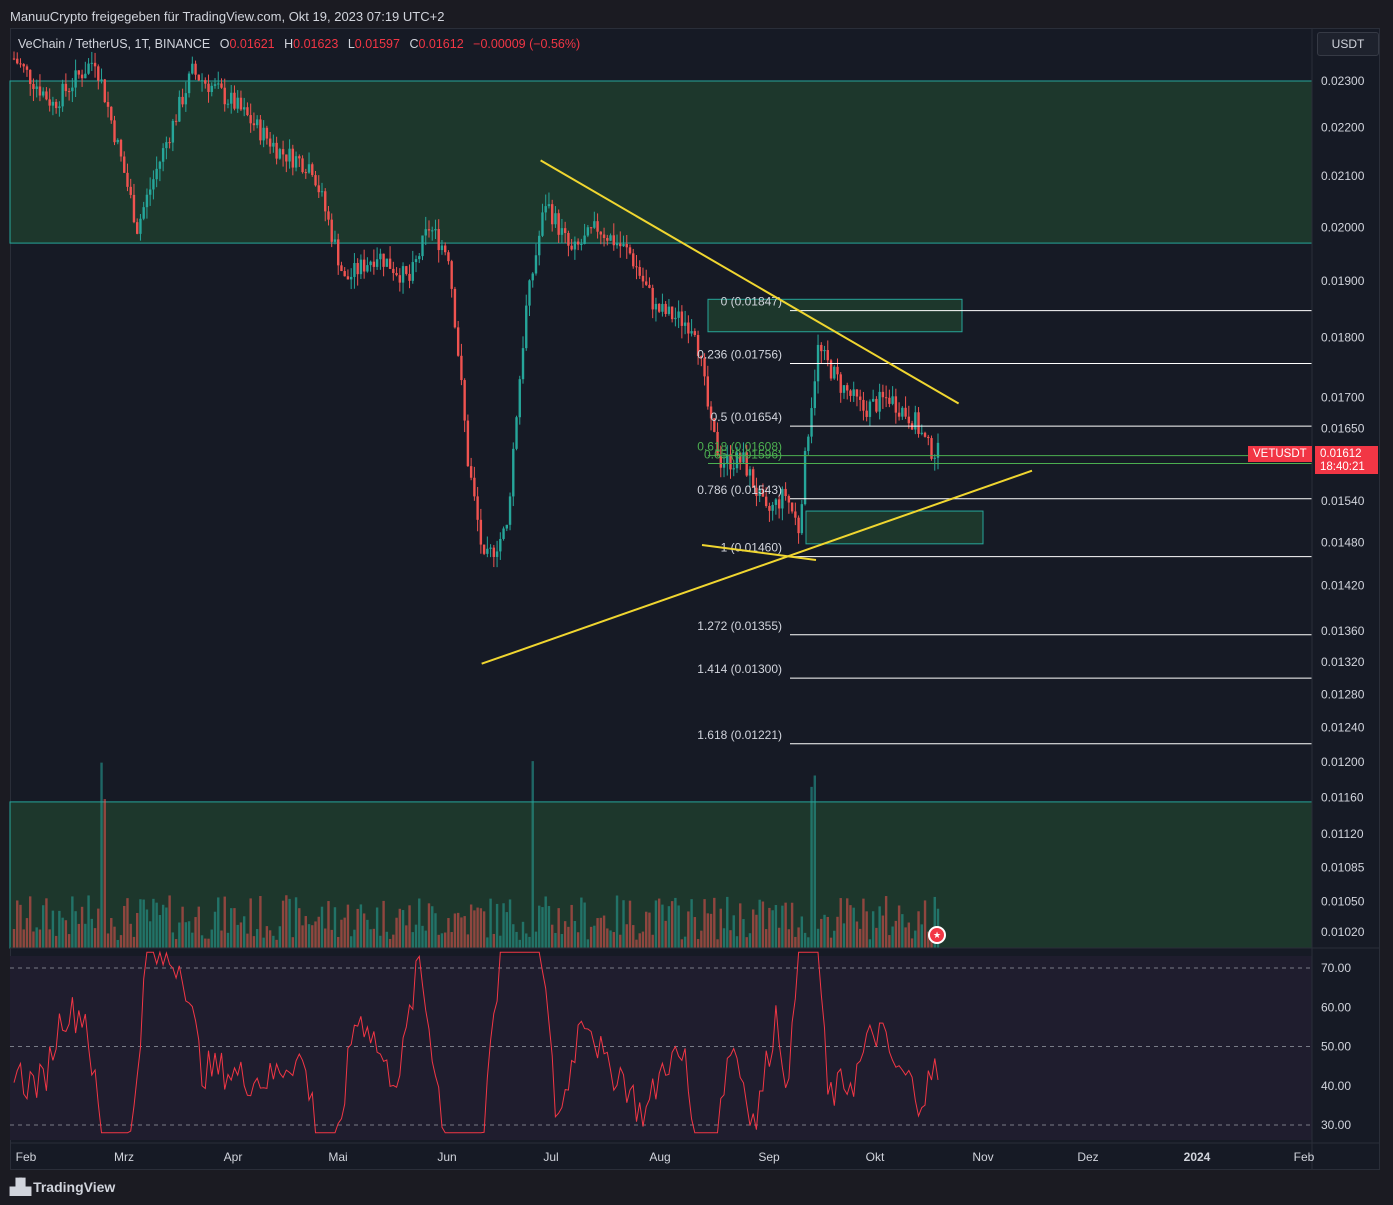 The width and height of the screenshot is (1393, 1205). I want to click on time-tick-label: Sep, so click(769, 1157).